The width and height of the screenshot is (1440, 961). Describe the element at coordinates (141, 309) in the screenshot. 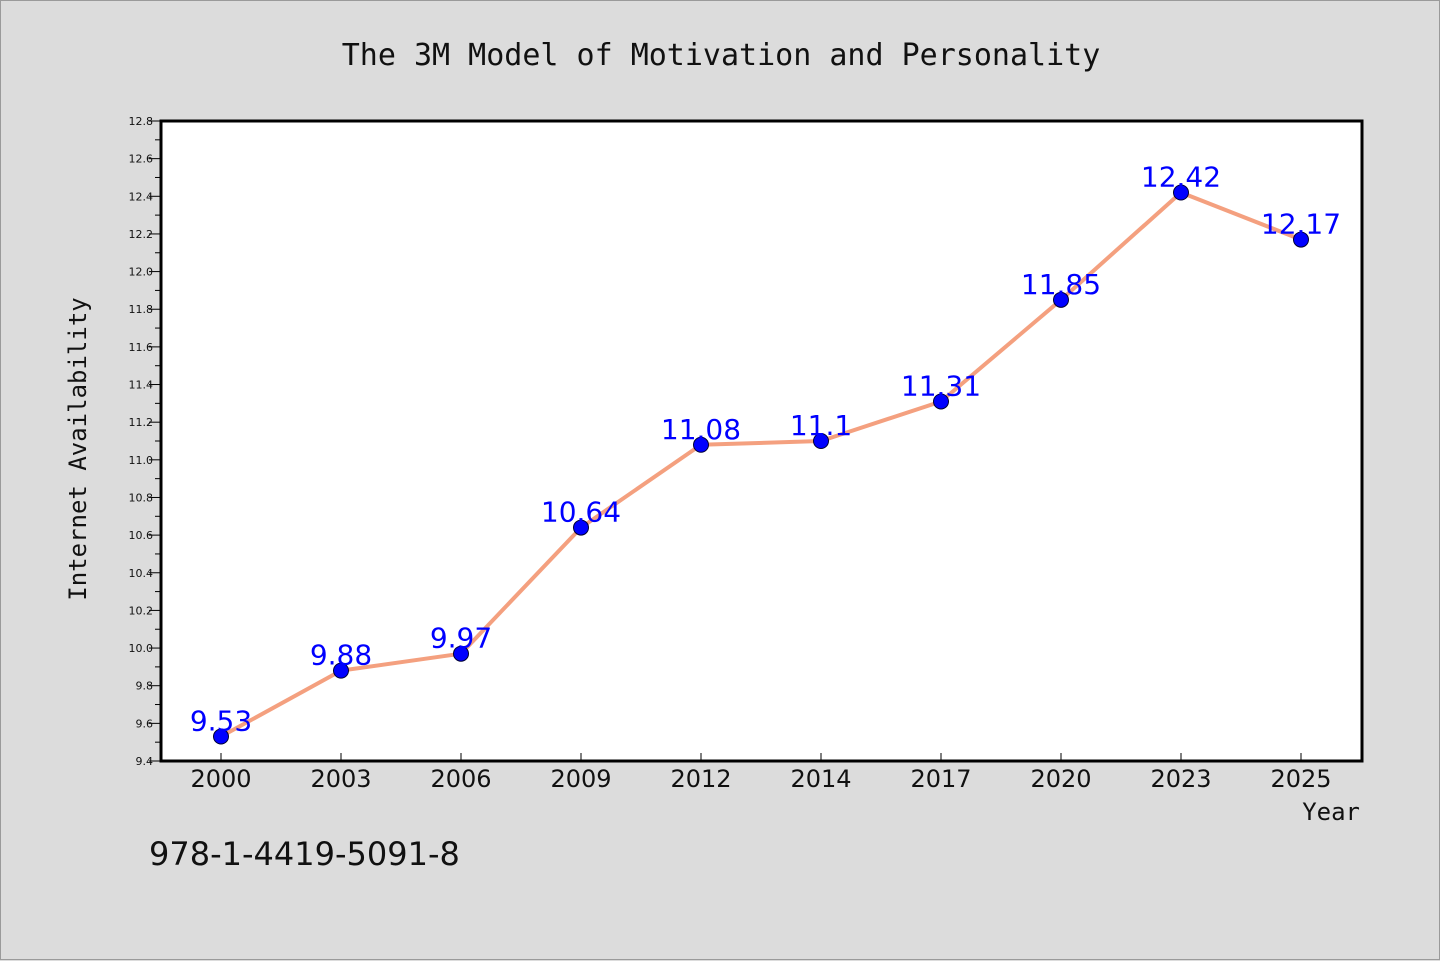

I see `y-tick-label: 11.8` at that location.